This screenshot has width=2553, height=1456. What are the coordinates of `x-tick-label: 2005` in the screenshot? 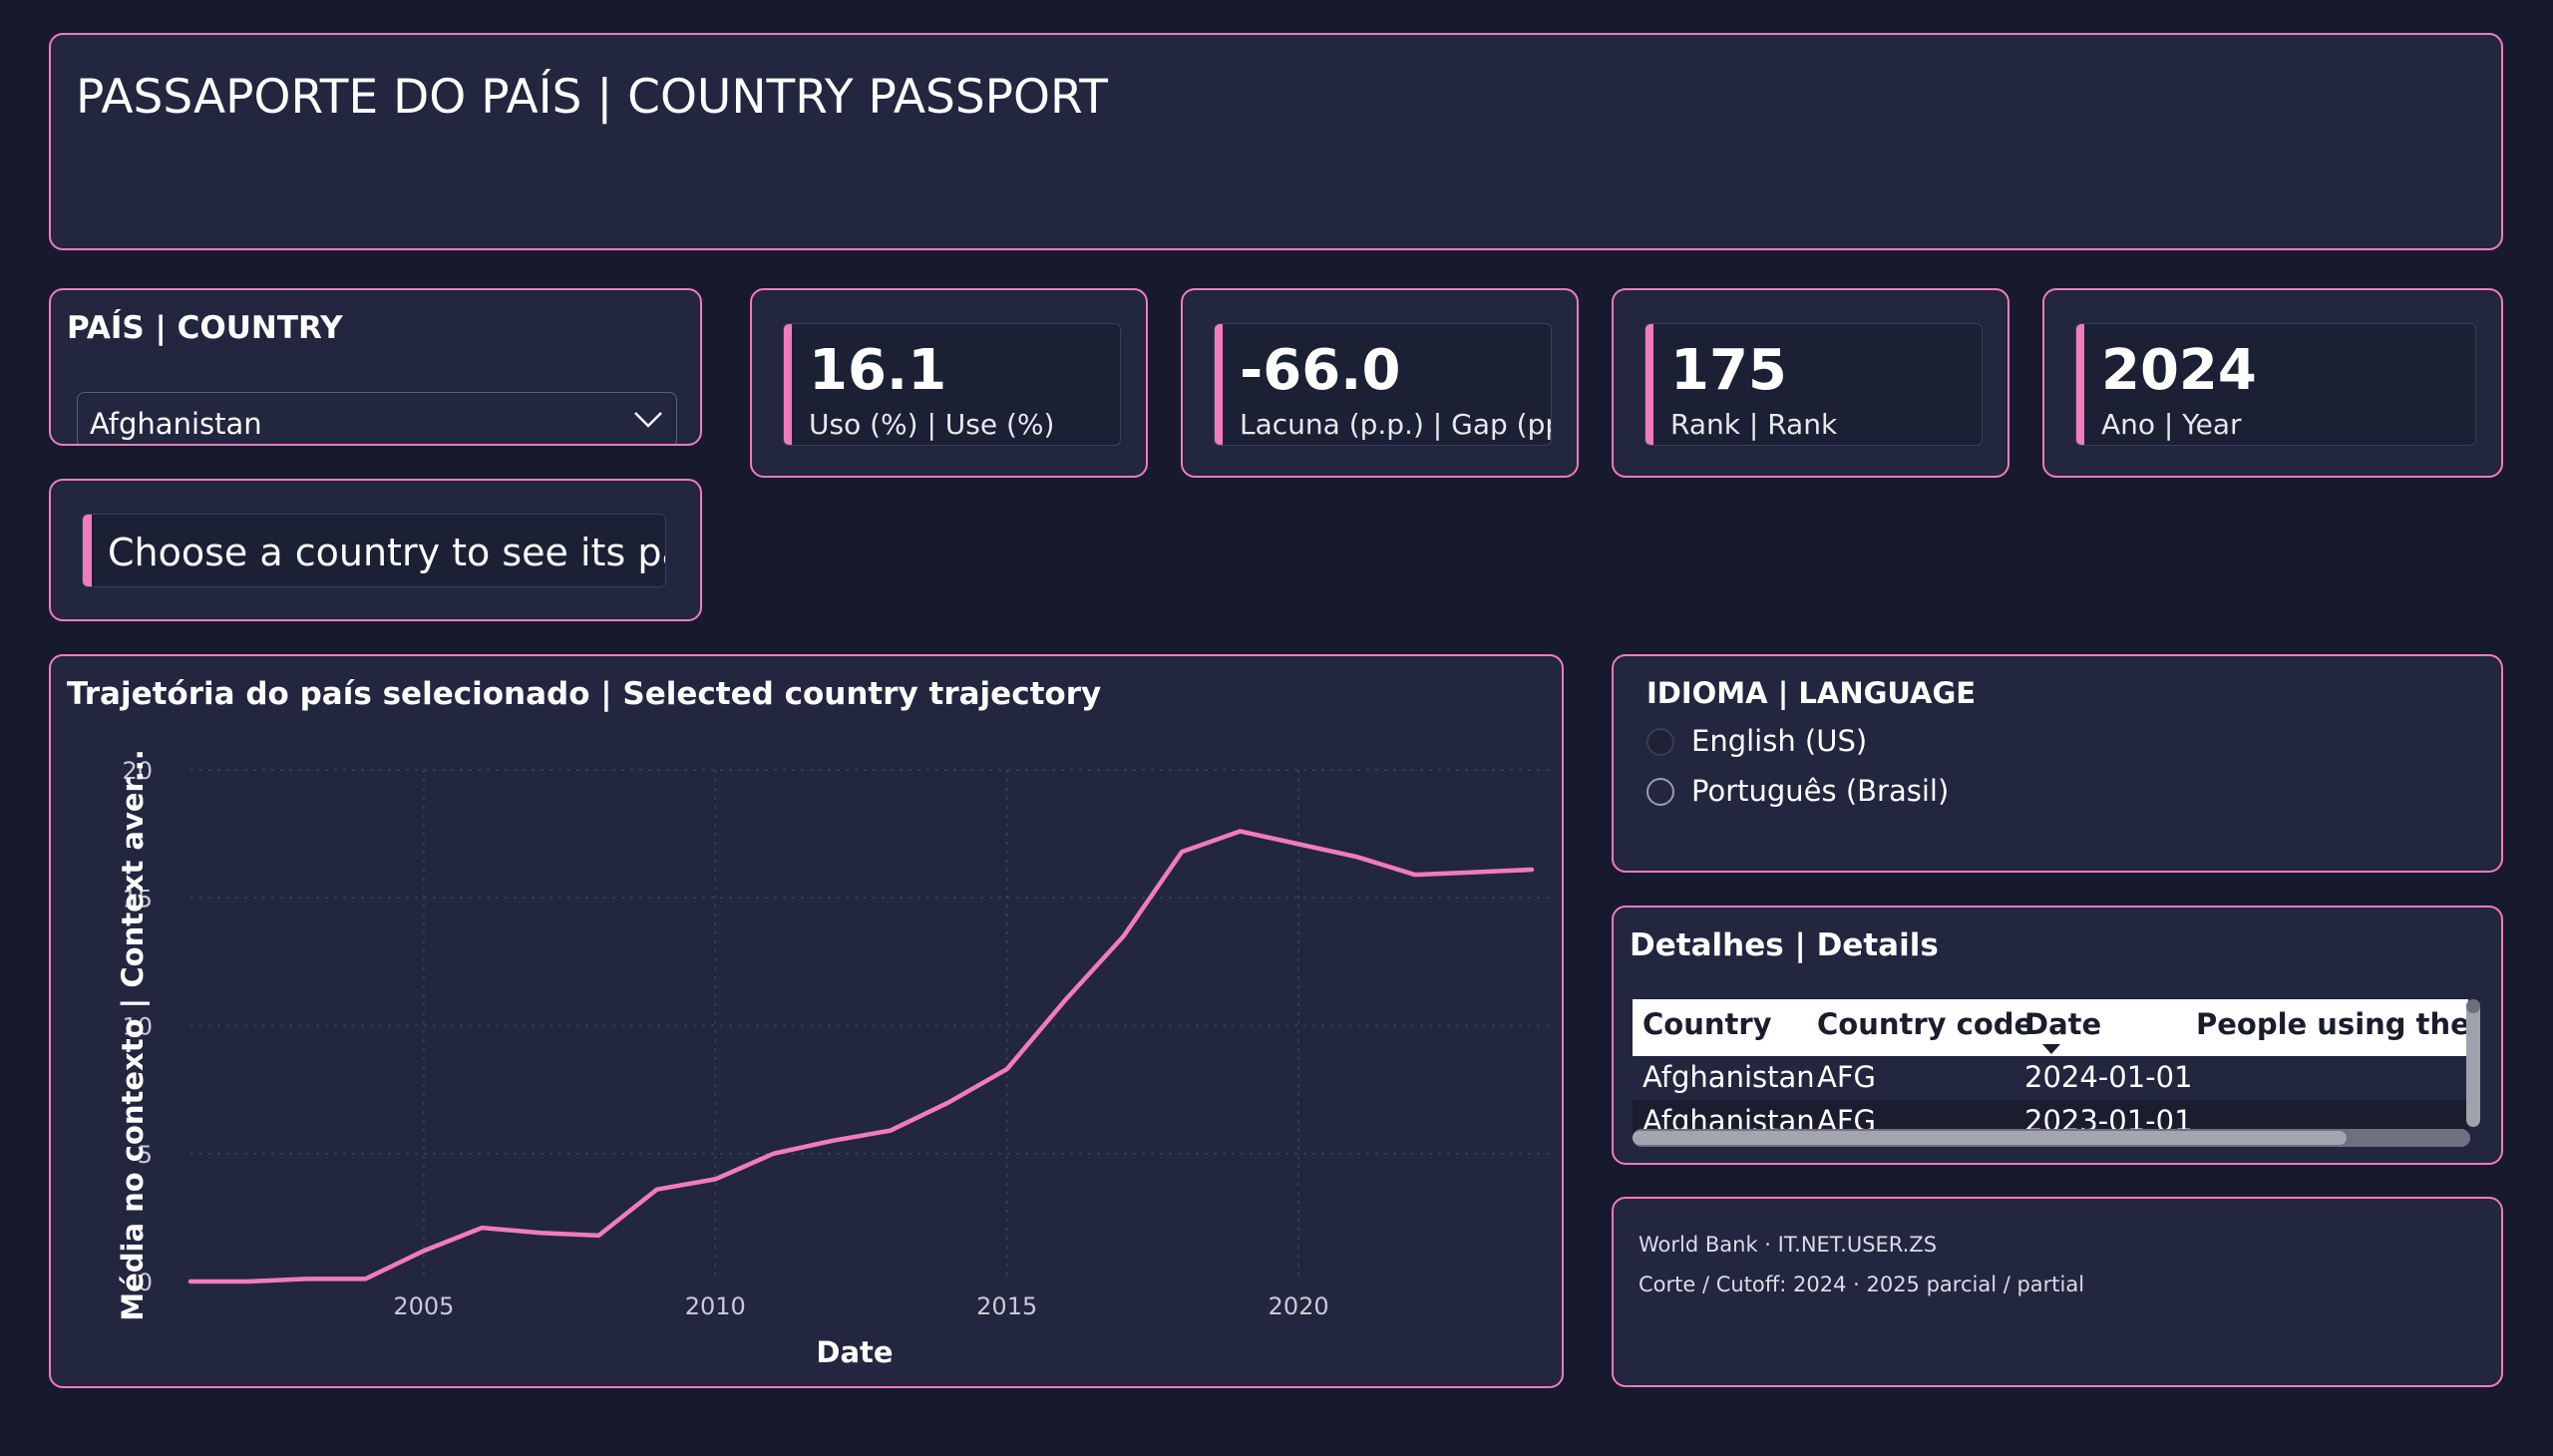 It's located at (424, 1306).